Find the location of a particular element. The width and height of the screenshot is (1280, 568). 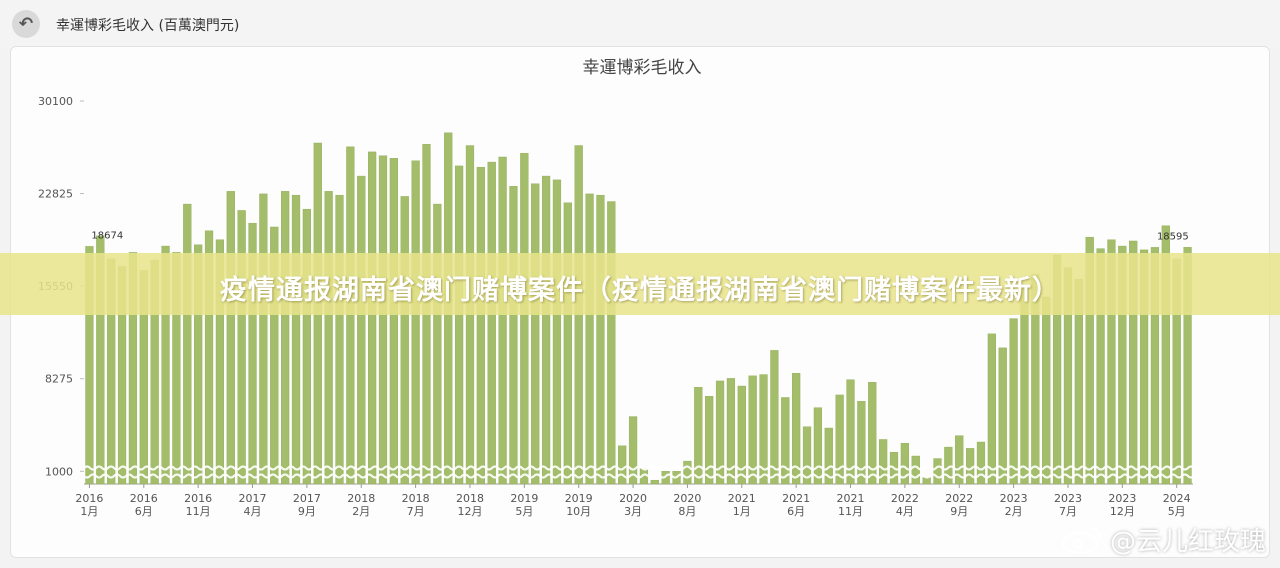

x-tick-year: 2019 is located at coordinates (524, 498).